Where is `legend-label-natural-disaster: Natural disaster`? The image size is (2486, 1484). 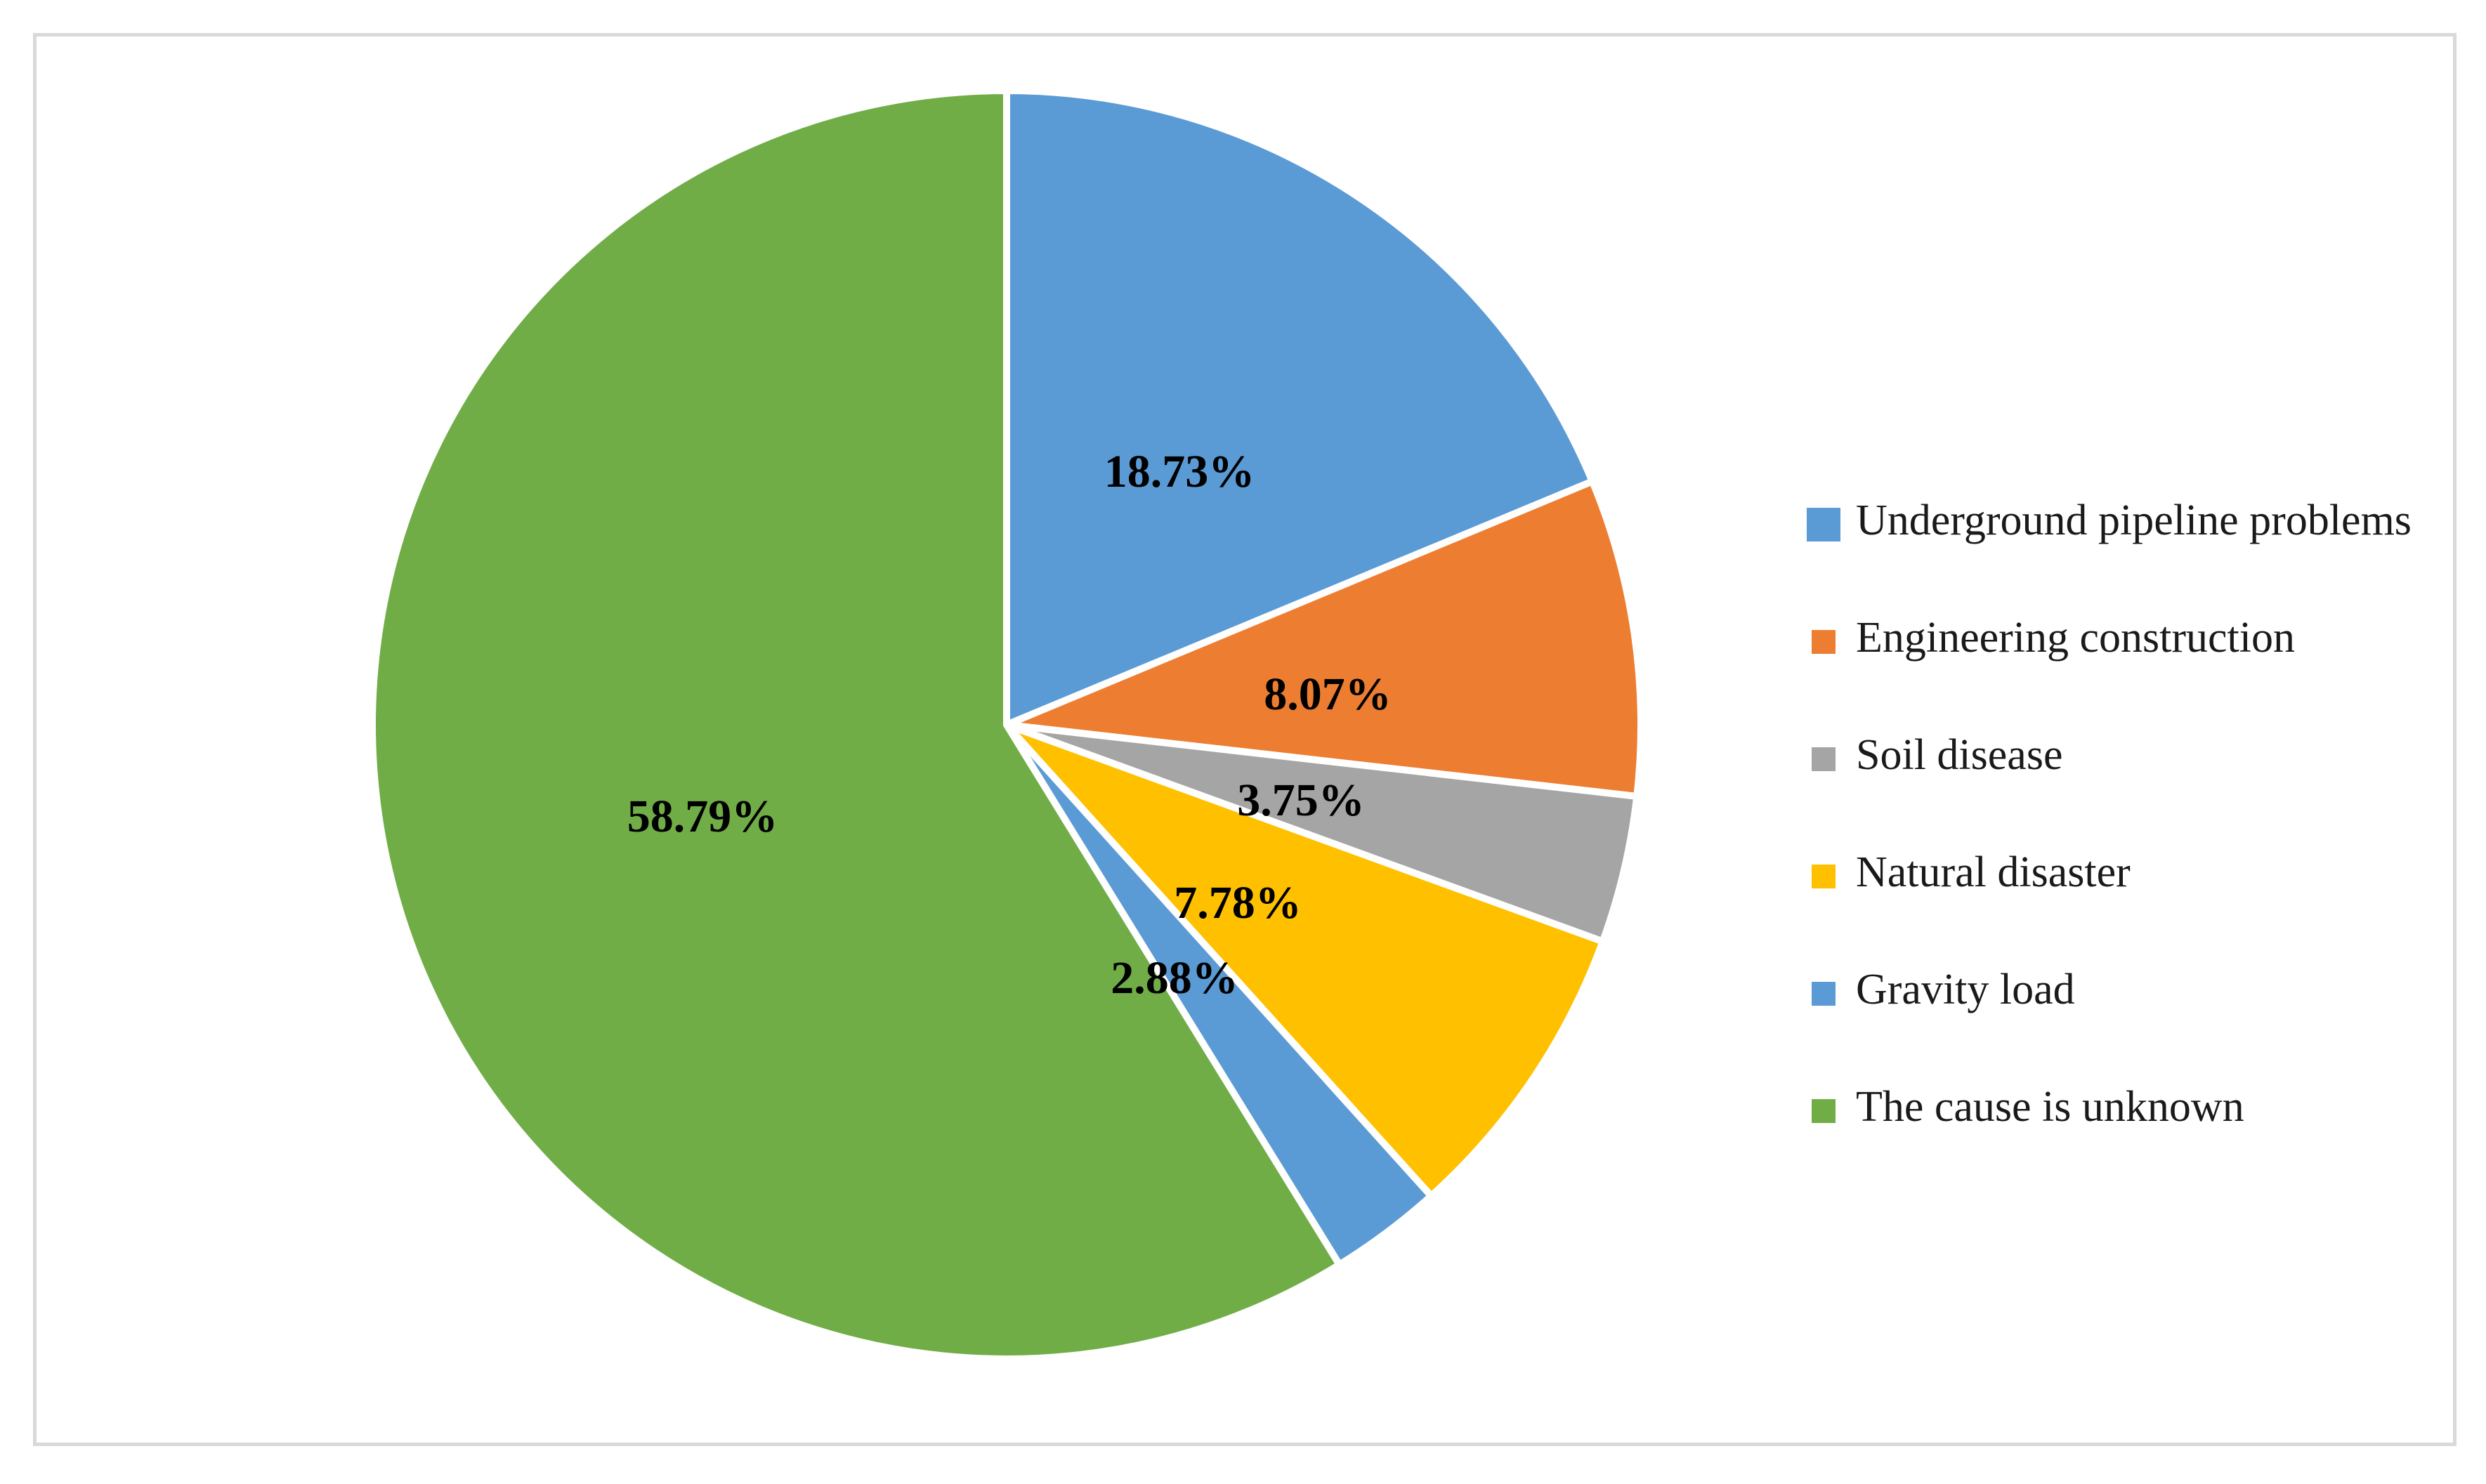
legend-label-natural-disaster: Natural disaster is located at coordinates (1993, 872).